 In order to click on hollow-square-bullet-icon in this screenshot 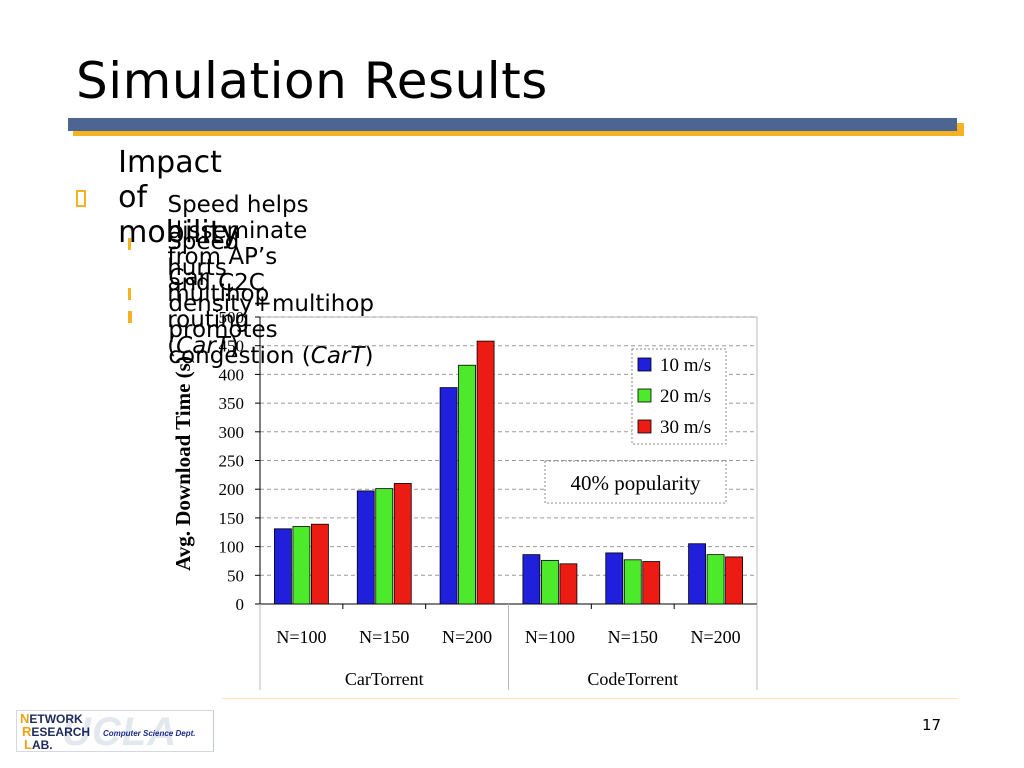, I will do `click(81, 198)`.